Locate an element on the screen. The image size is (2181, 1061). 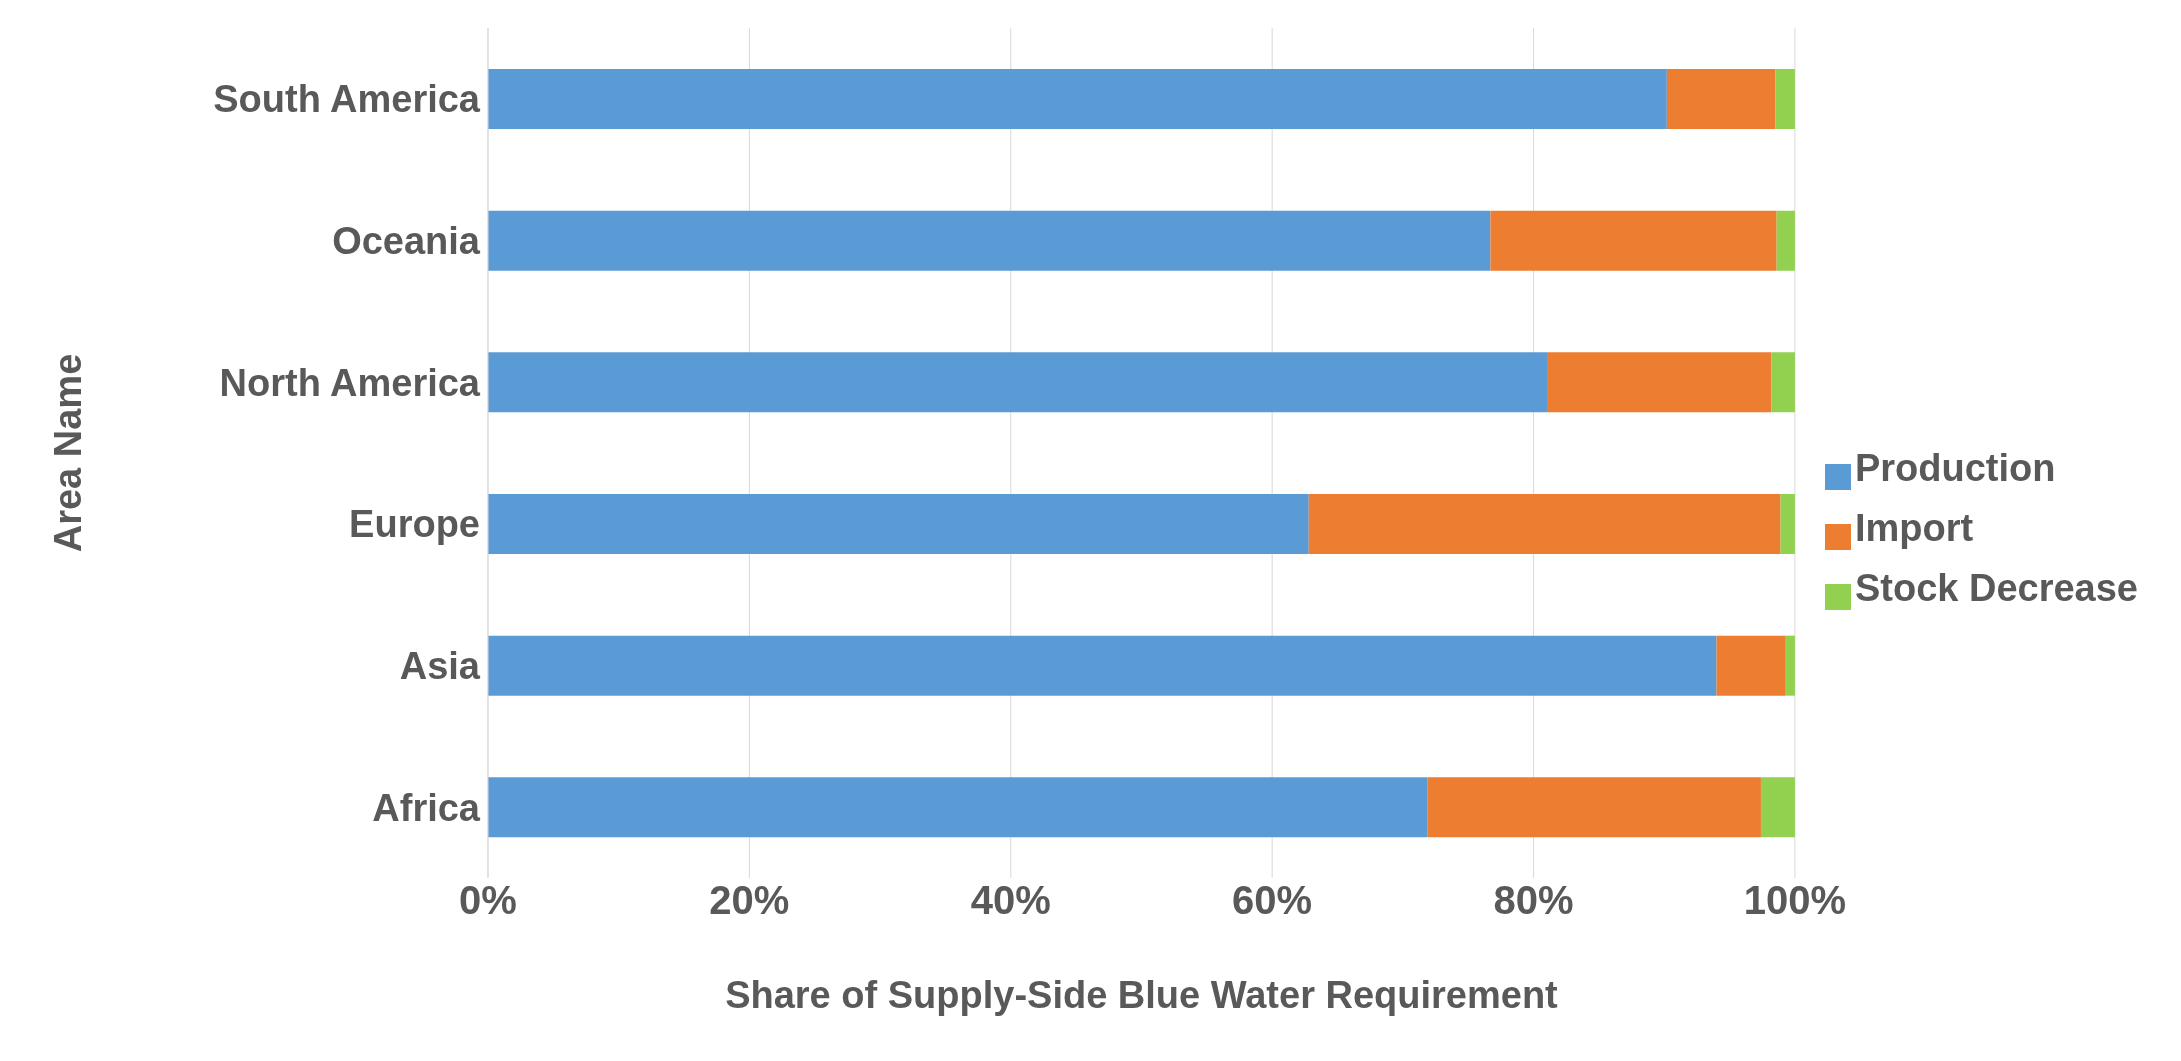
y-tick-label: Asia is located at coordinates (440, 665).